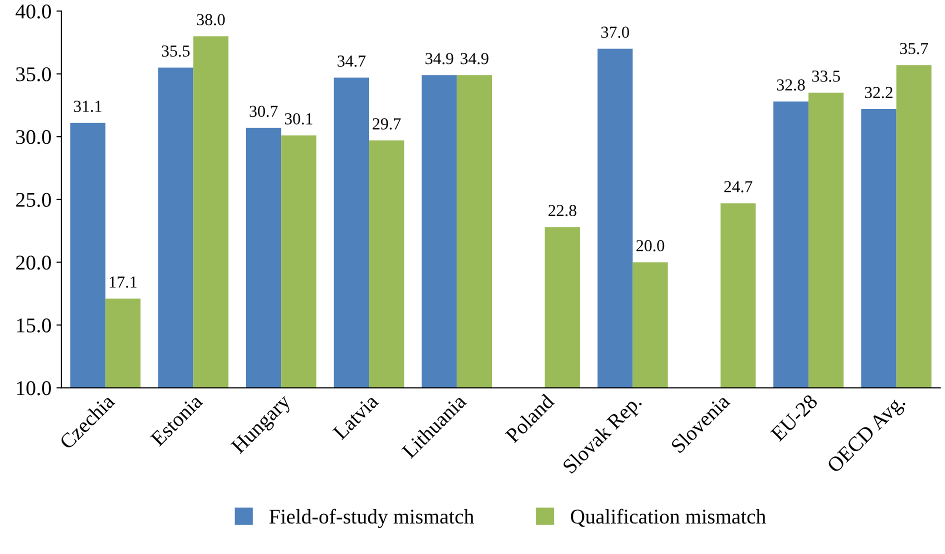 This screenshot has width=945, height=554. What do you see at coordinates (615, 32) in the screenshot?
I see `data-label: 37.0` at bounding box center [615, 32].